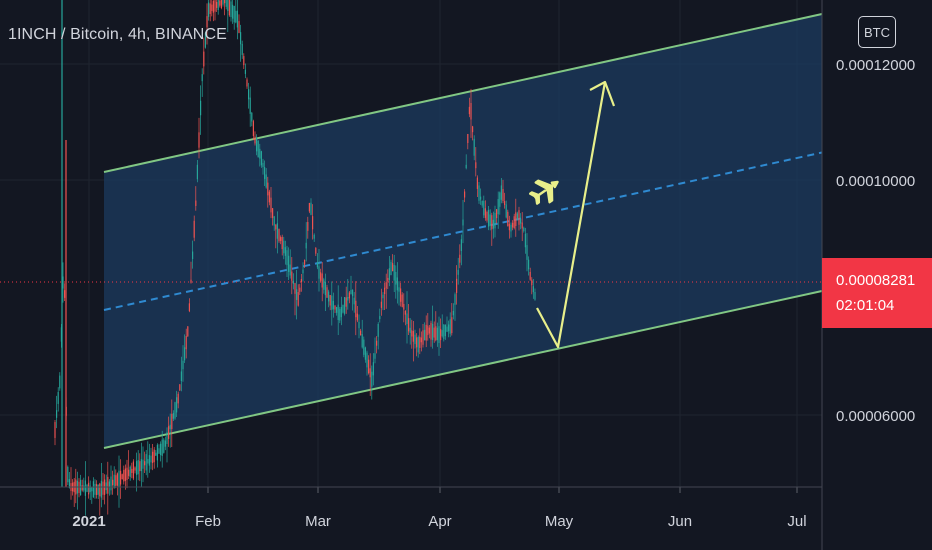 The width and height of the screenshot is (932, 550). Describe the element at coordinates (572, 214) in the screenshot. I see `drawings` at that location.